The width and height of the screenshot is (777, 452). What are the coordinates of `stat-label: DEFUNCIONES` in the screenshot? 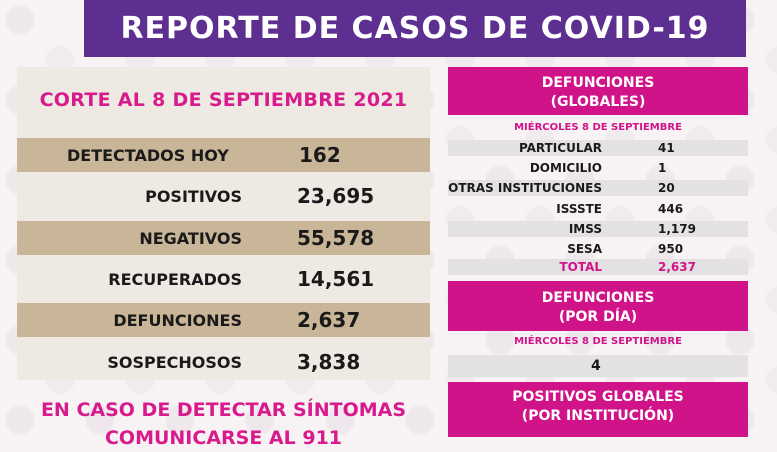 It's located at (177, 320).